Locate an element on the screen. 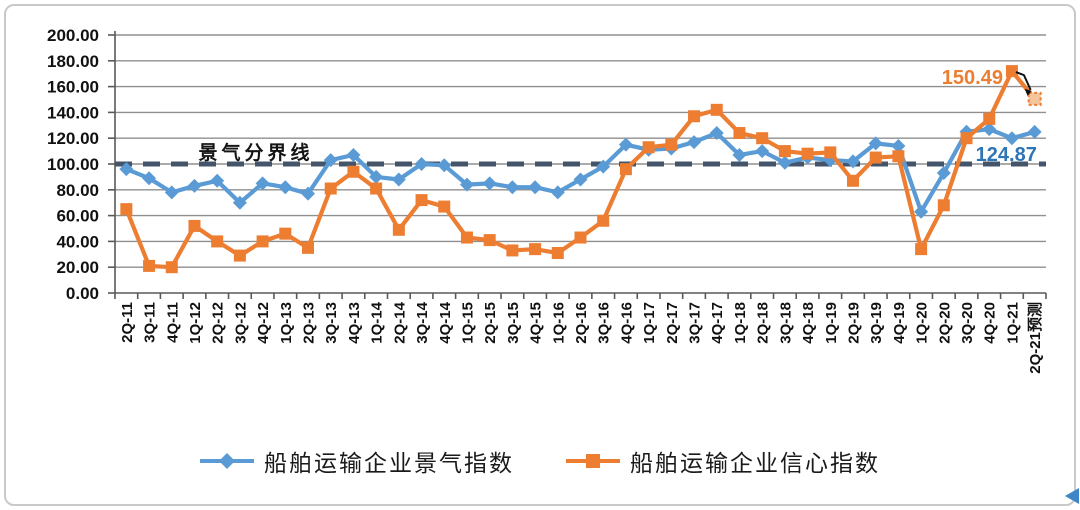 This screenshot has width=1080, height=510. x-tick-label: 2Q-11 is located at coordinates (127, 322).